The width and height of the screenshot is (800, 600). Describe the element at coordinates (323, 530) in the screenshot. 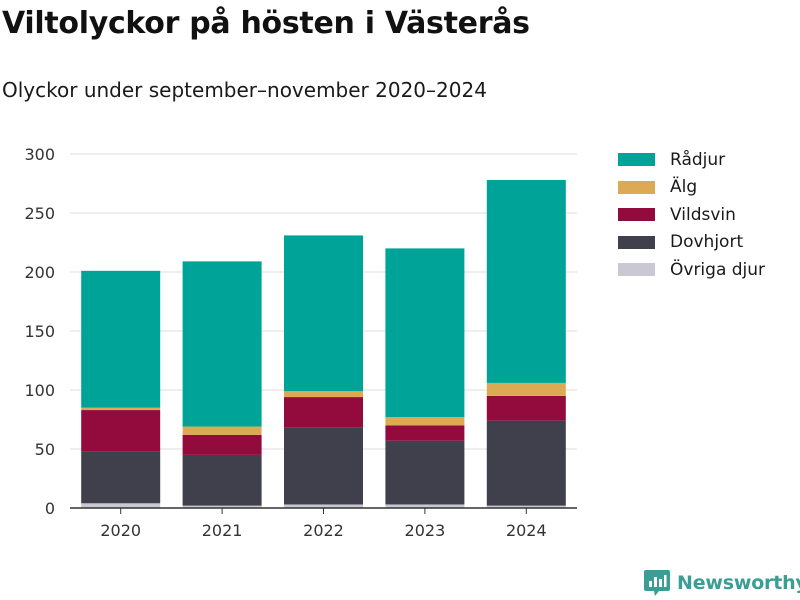

I see `x-tick-label: 2022` at that location.